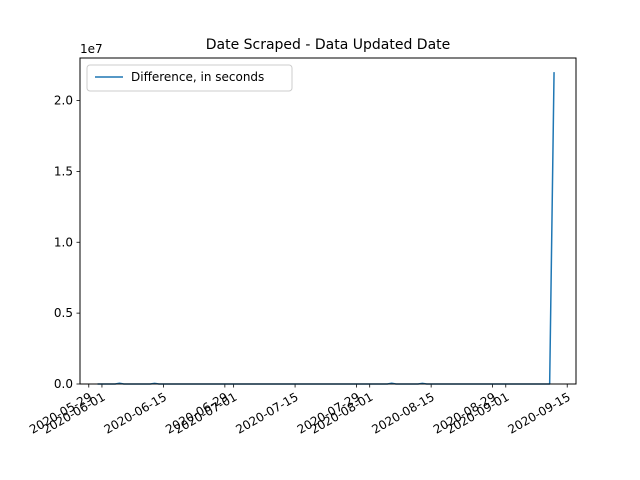 This screenshot has height=480, width=640. I want to click on y-offset-label: 1e7, so click(91, 49).